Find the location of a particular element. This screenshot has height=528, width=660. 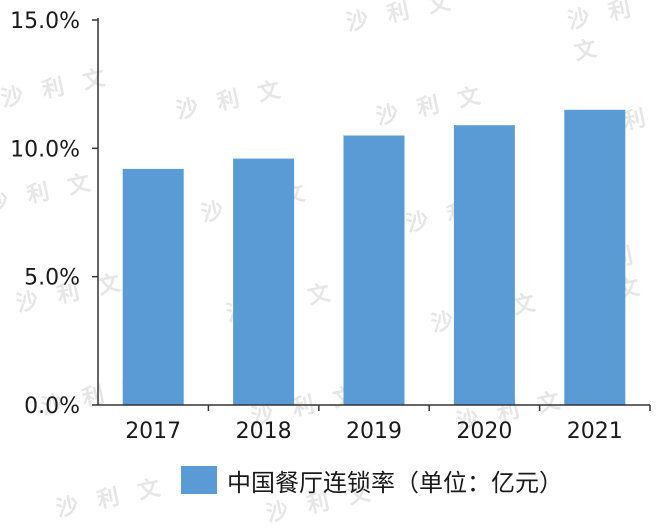

x-tick-label: 2018 is located at coordinates (264, 431).